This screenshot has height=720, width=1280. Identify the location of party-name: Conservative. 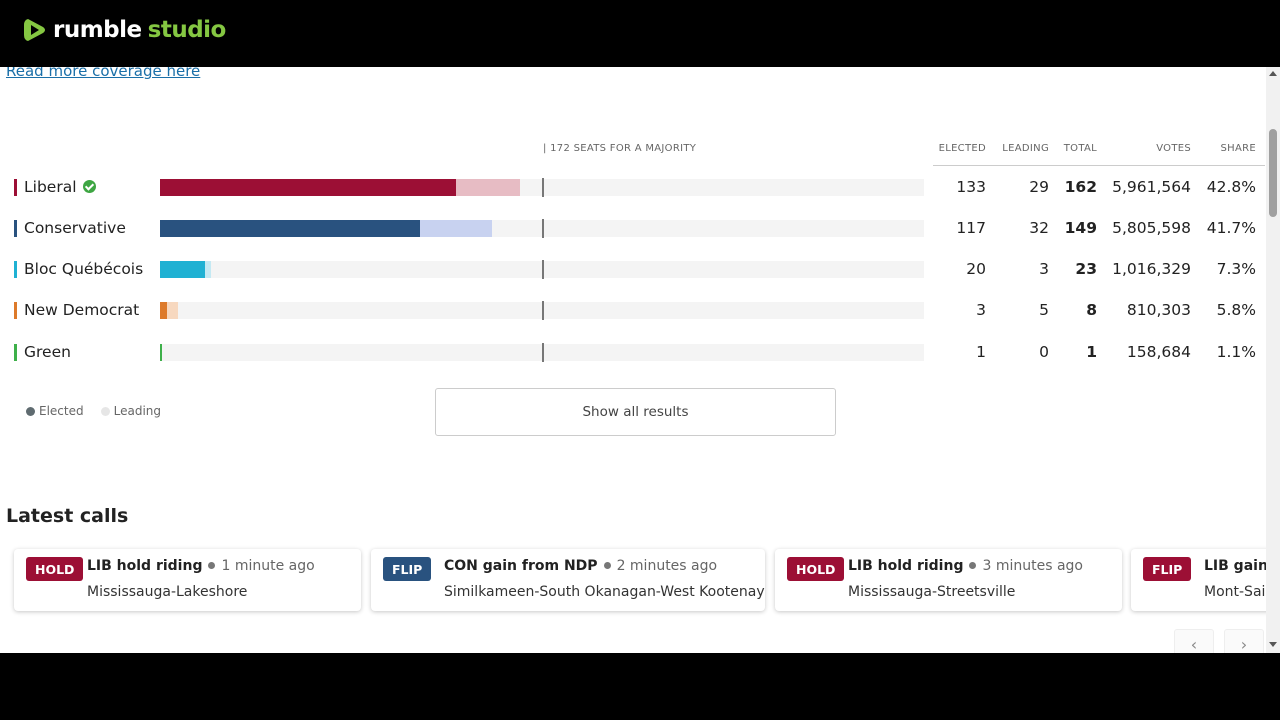
(75, 228).